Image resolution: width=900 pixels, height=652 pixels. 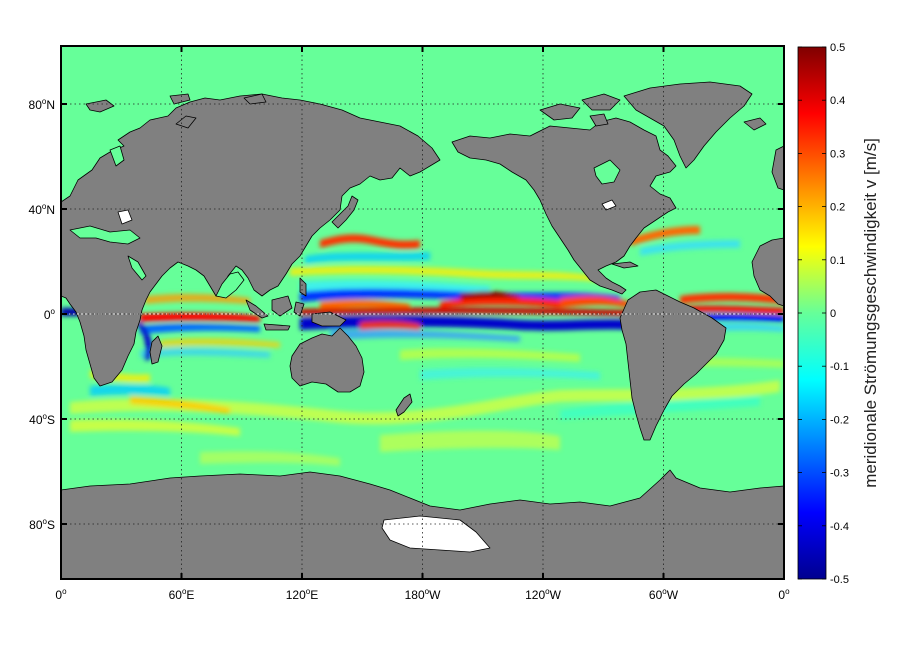 I want to click on baltic-sea, so click(x=117, y=156).